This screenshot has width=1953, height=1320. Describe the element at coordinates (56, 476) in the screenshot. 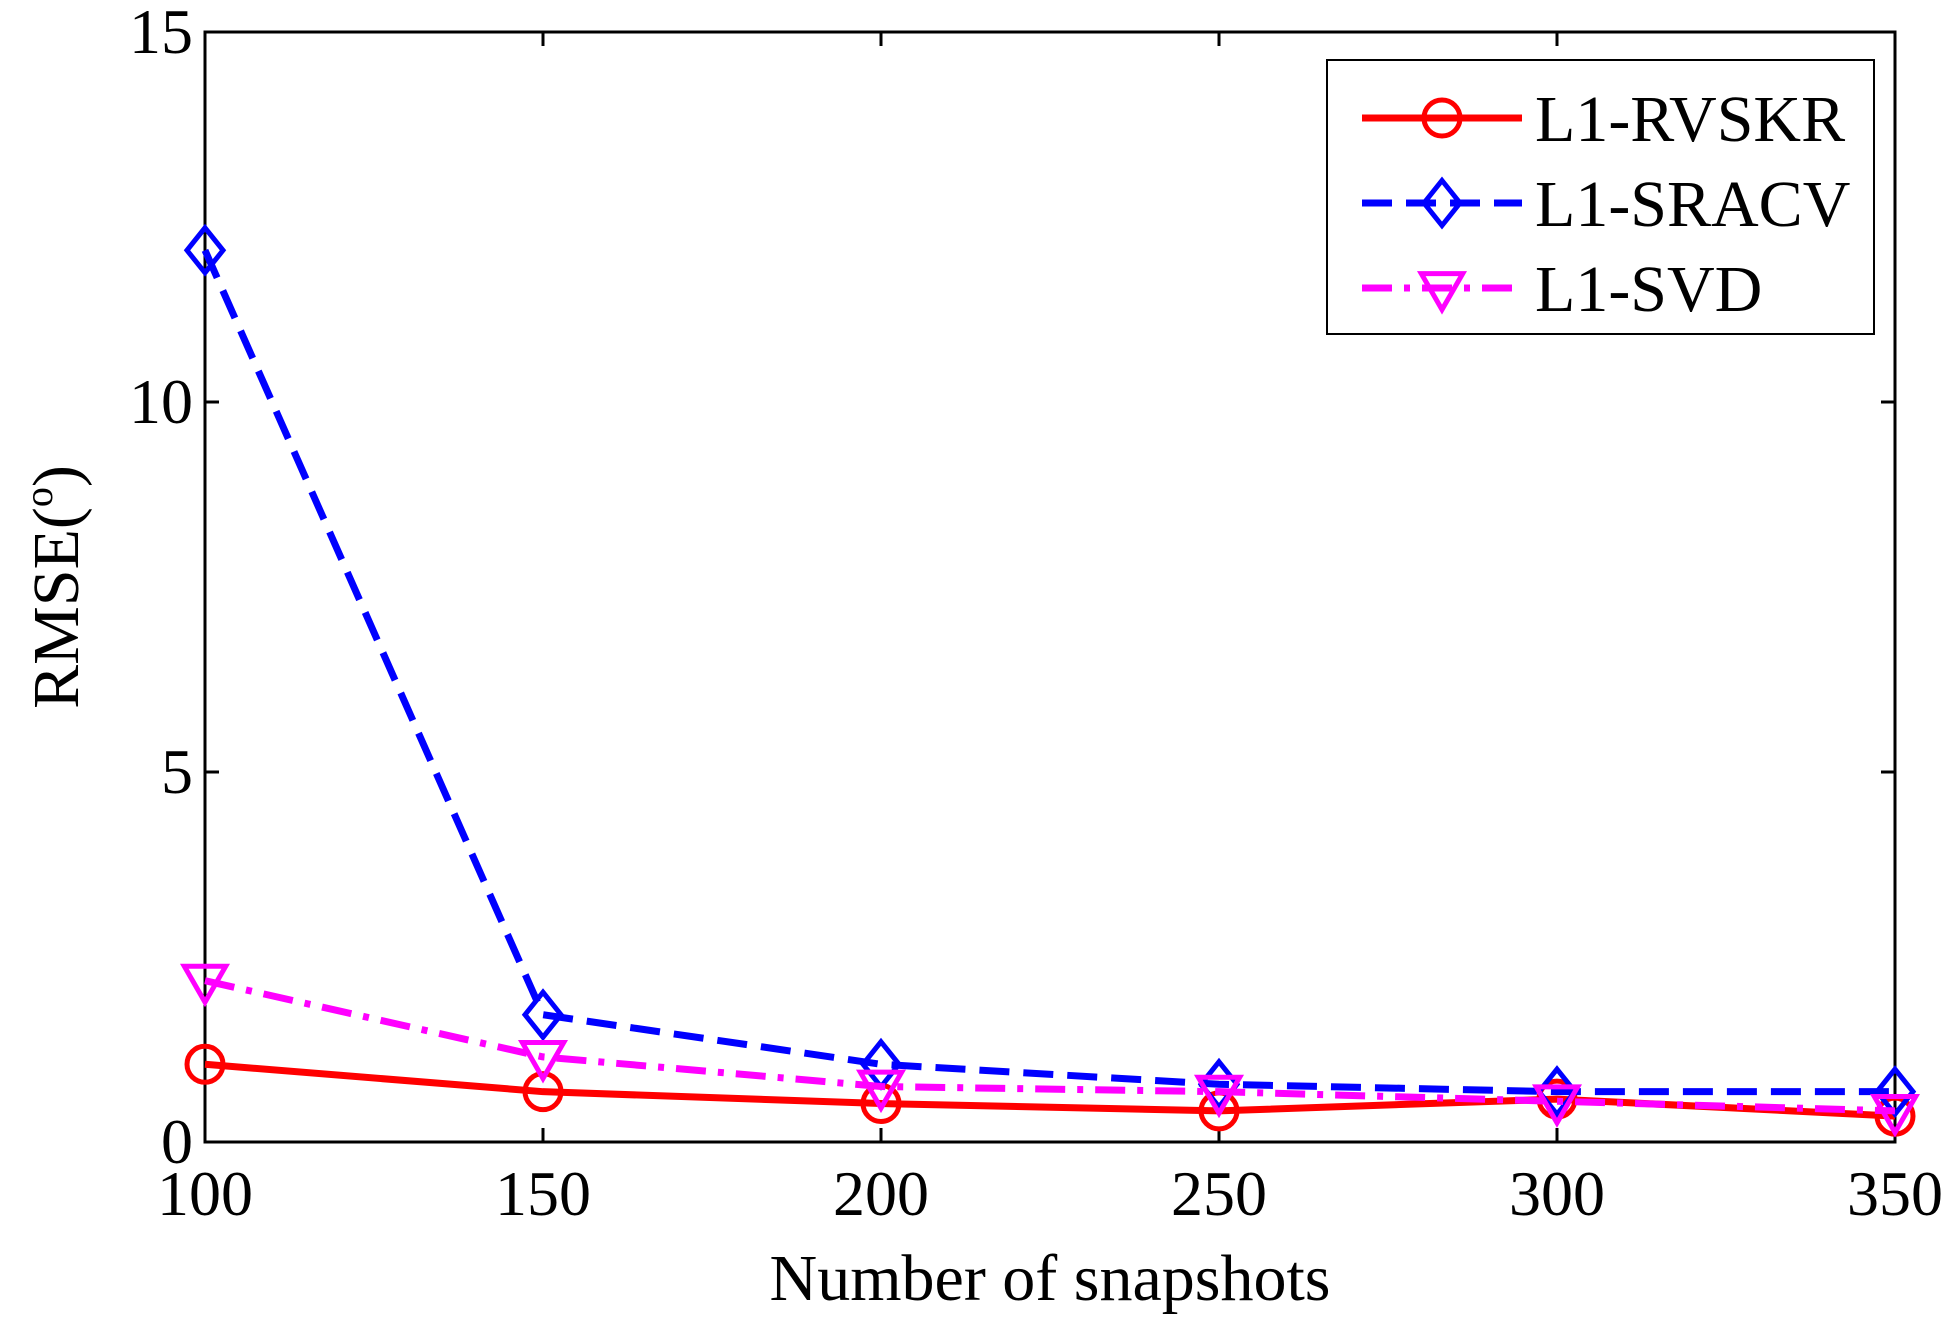

I see `y-axis-label-close: )` at that location.